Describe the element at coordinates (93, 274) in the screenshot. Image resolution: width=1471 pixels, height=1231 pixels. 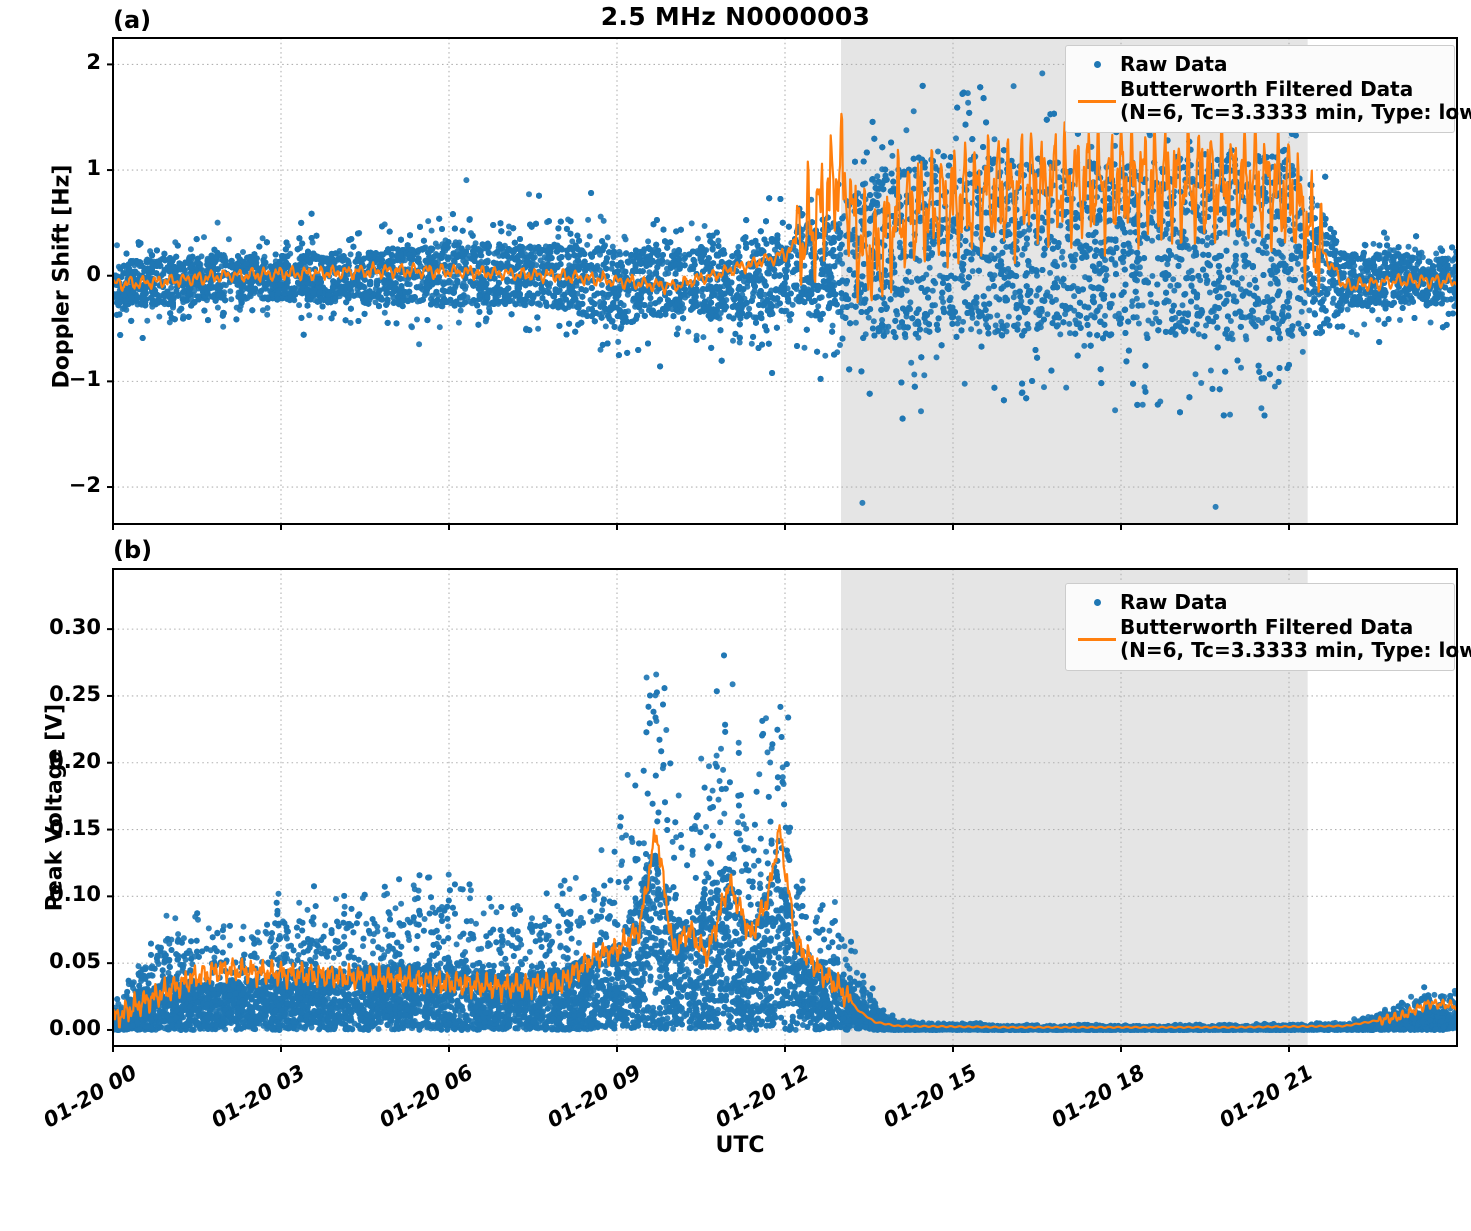
I see `panel-a-y-tick-label: 0` at that location.